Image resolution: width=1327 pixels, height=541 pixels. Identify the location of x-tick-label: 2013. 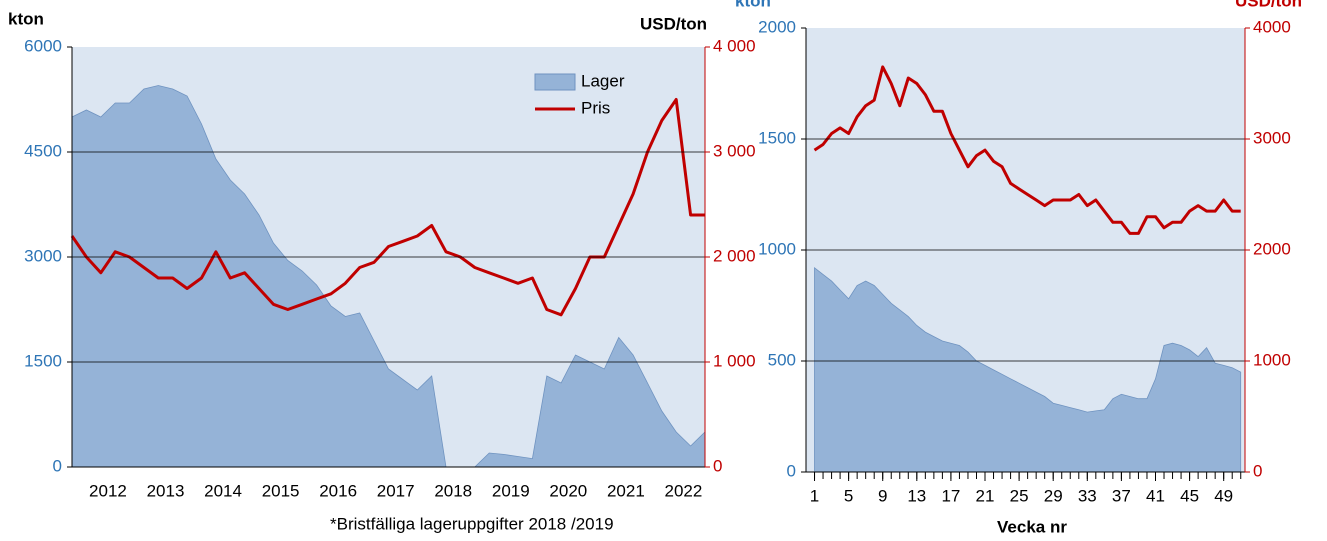
(166, 490).